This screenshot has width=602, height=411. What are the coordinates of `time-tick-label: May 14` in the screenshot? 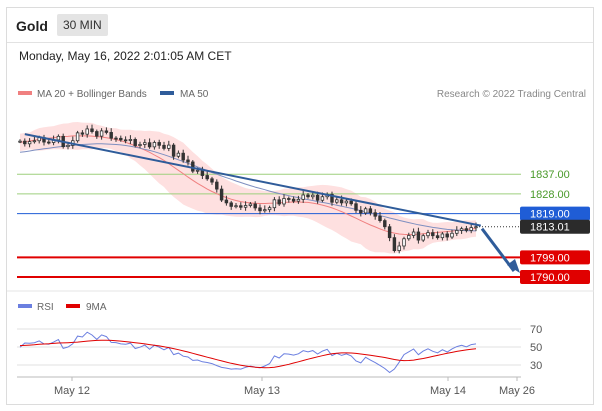 It's located at (448, 391).